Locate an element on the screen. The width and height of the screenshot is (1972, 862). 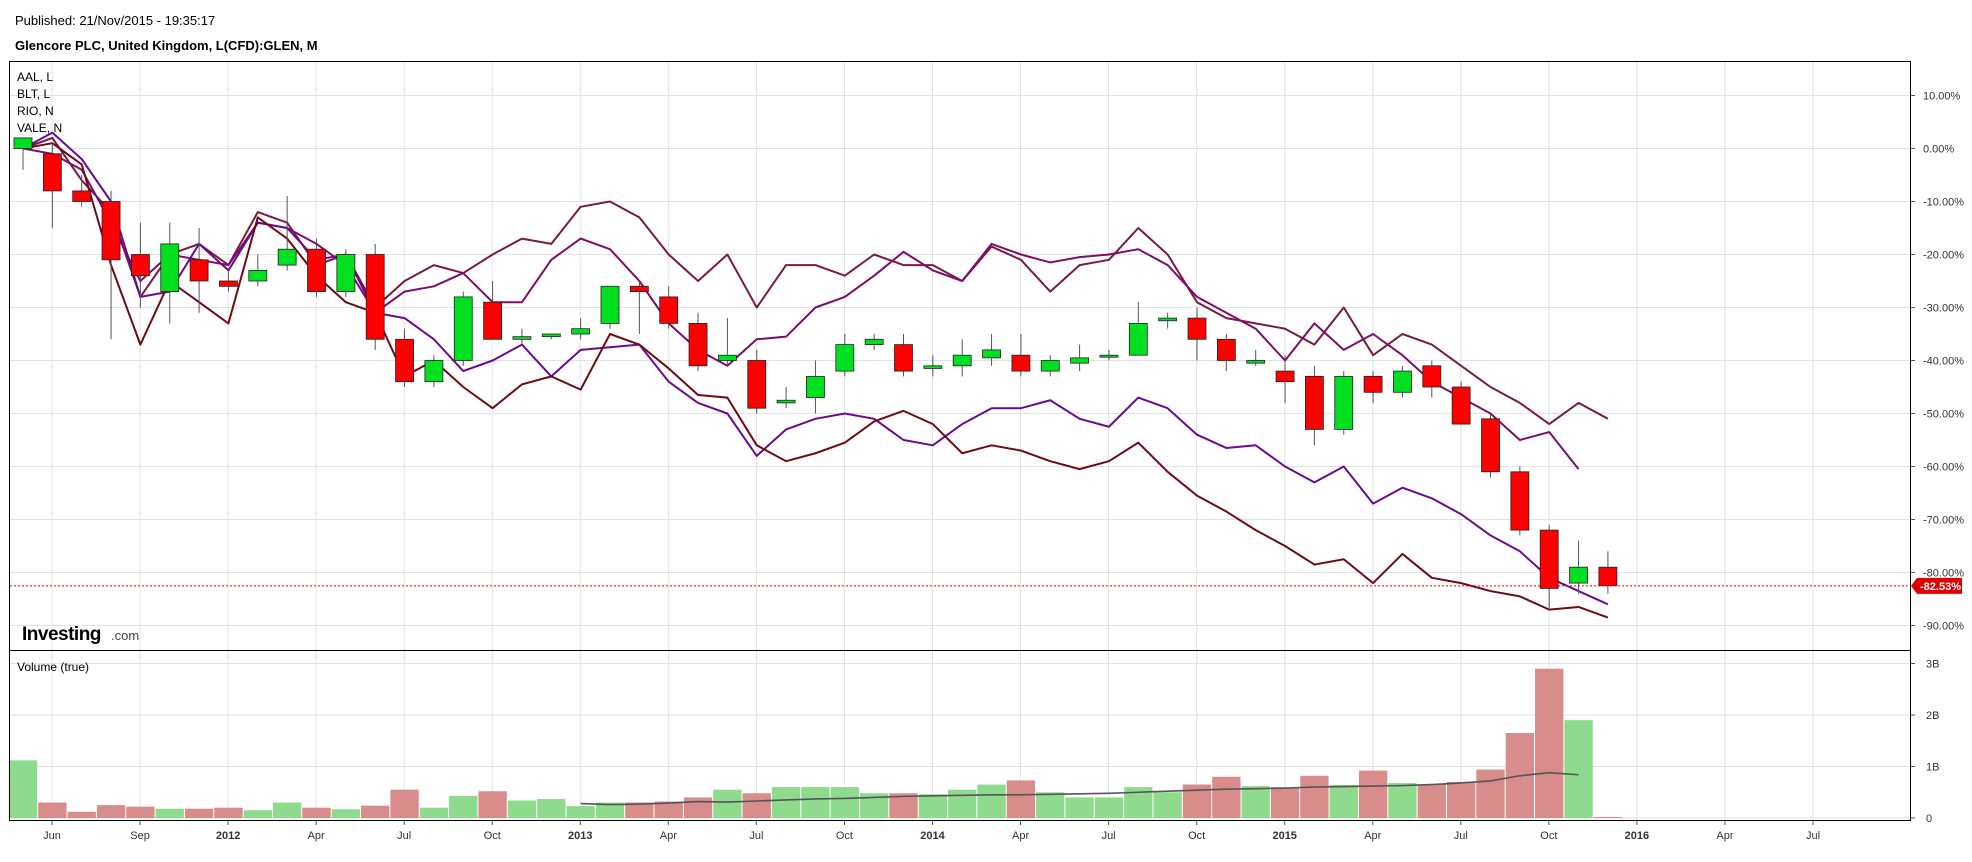
brand-name: Investing is located at coordinates (61, 634).